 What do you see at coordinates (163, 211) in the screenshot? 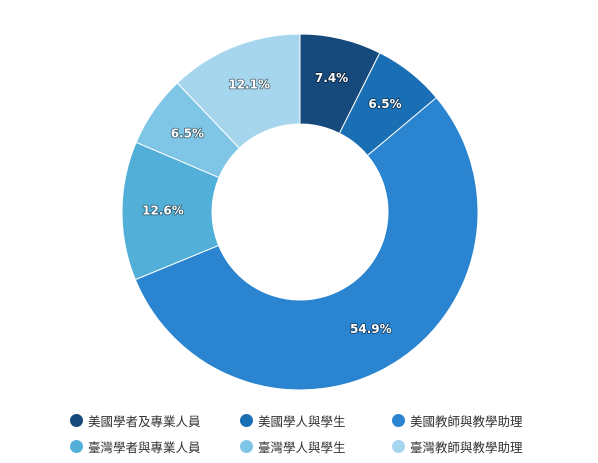
I see `slice-label-4: 12.6%` at bounding box center [163, 211].